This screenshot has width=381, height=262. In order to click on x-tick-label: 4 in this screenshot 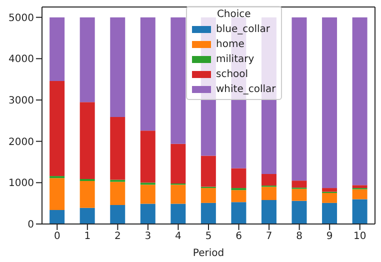, I will do `click(178, 236)`.